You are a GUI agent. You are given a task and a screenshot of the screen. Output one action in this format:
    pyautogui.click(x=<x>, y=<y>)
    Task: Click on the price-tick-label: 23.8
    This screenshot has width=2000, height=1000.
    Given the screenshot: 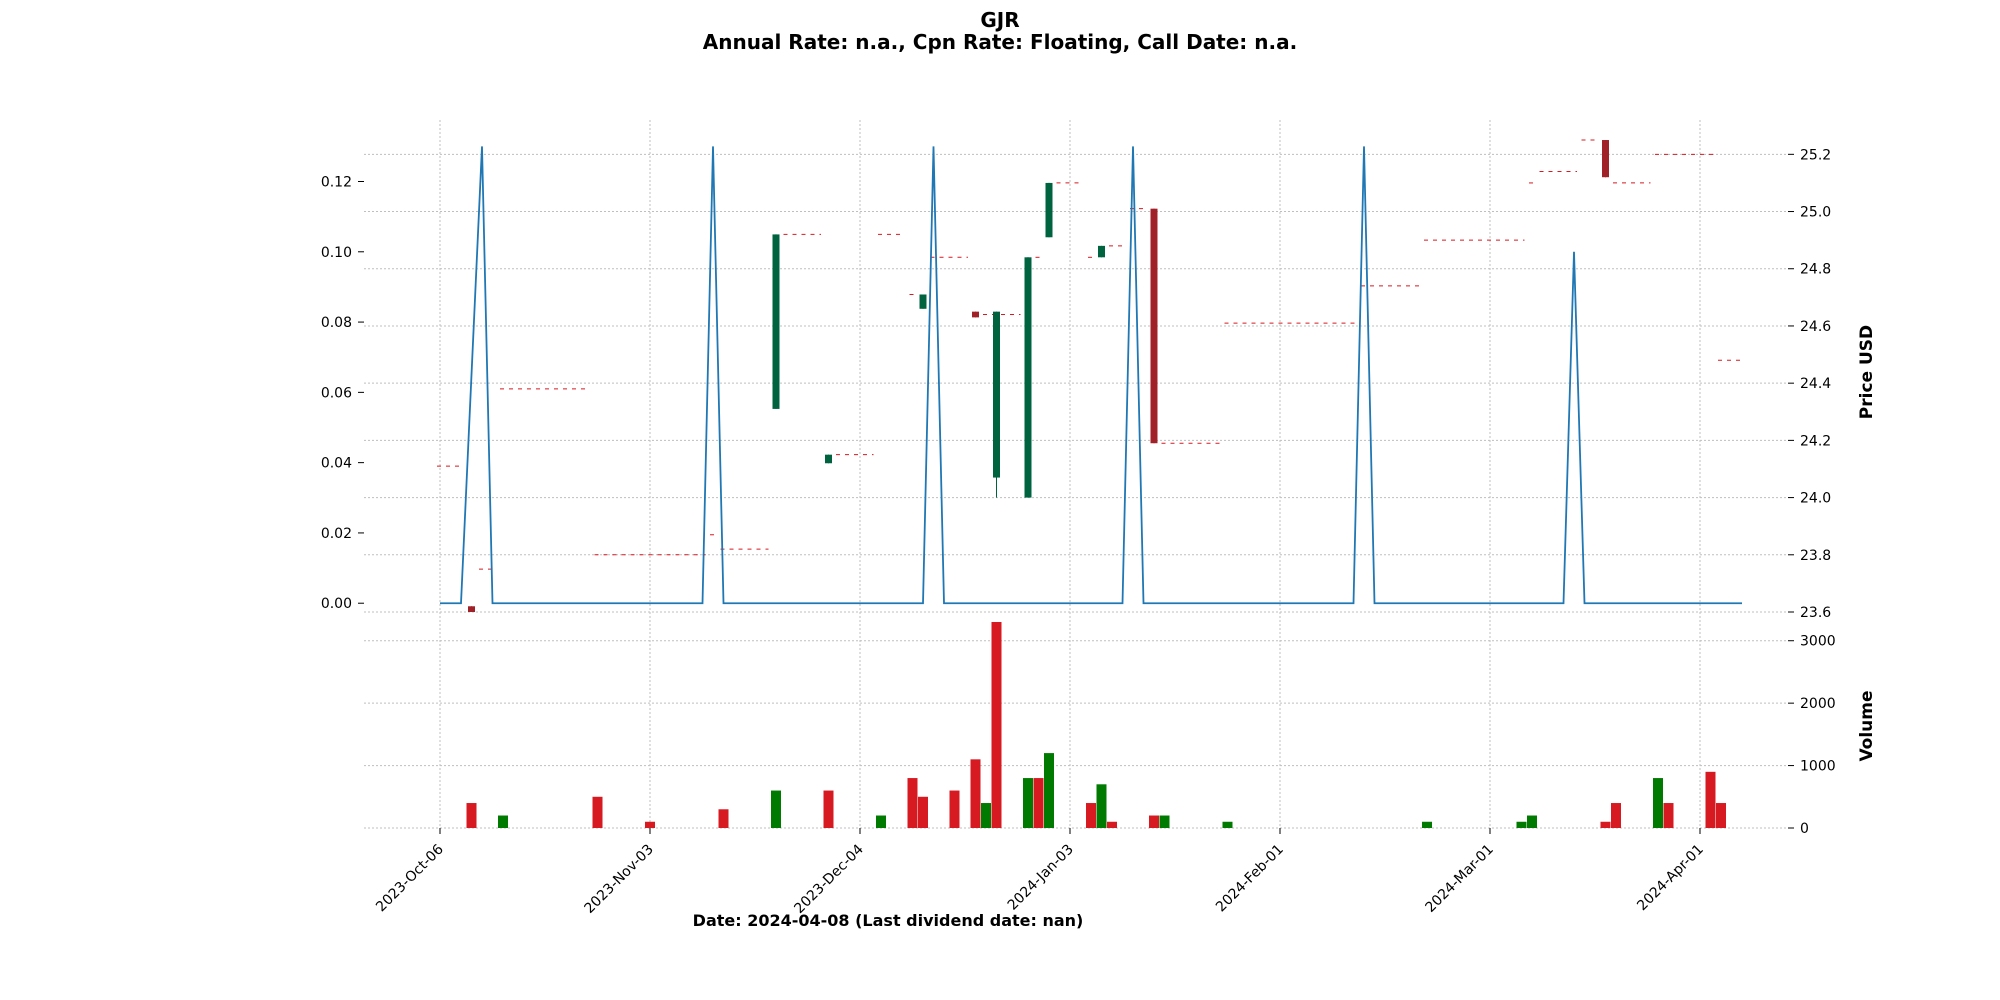 What is the action you would take?
    pyautogui.click(x=1815, y=556)
    